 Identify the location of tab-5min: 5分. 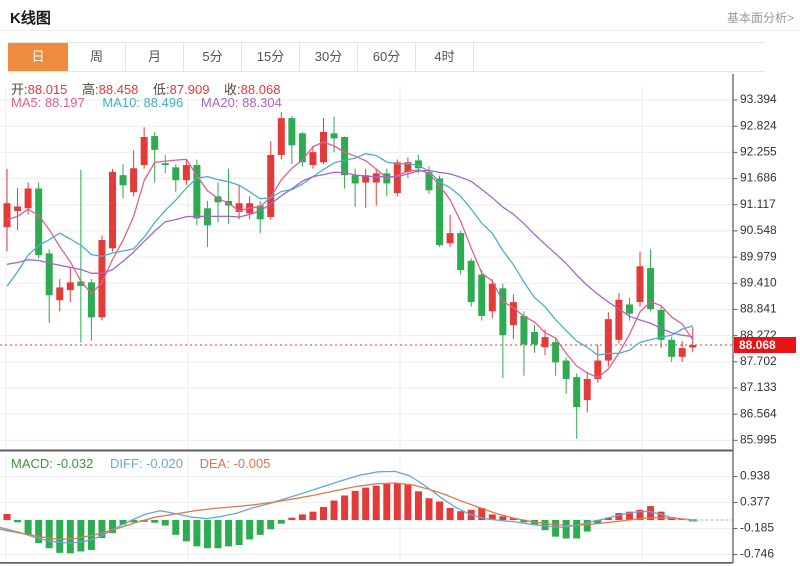
(213, 57).